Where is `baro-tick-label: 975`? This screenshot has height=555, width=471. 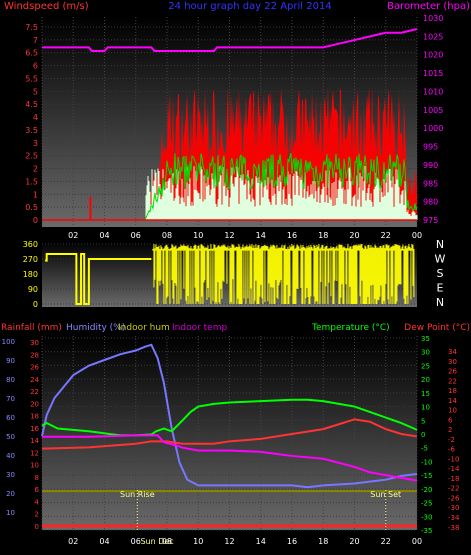 baro-tick-label: 975 is located at coordinates (430, 220).